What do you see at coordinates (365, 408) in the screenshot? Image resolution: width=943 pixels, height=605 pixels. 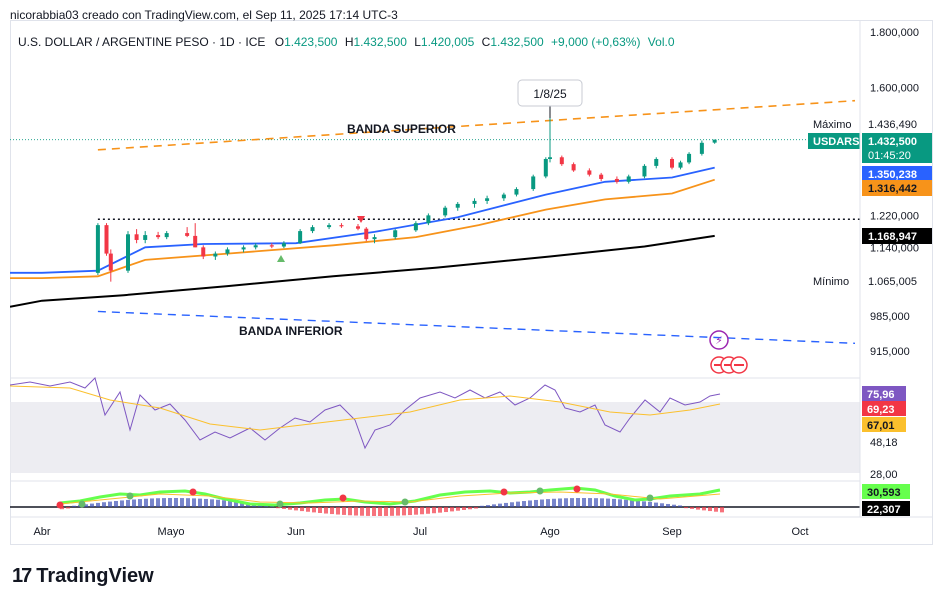 I see `rsi-ma-line` at bounding box center [365, 408].